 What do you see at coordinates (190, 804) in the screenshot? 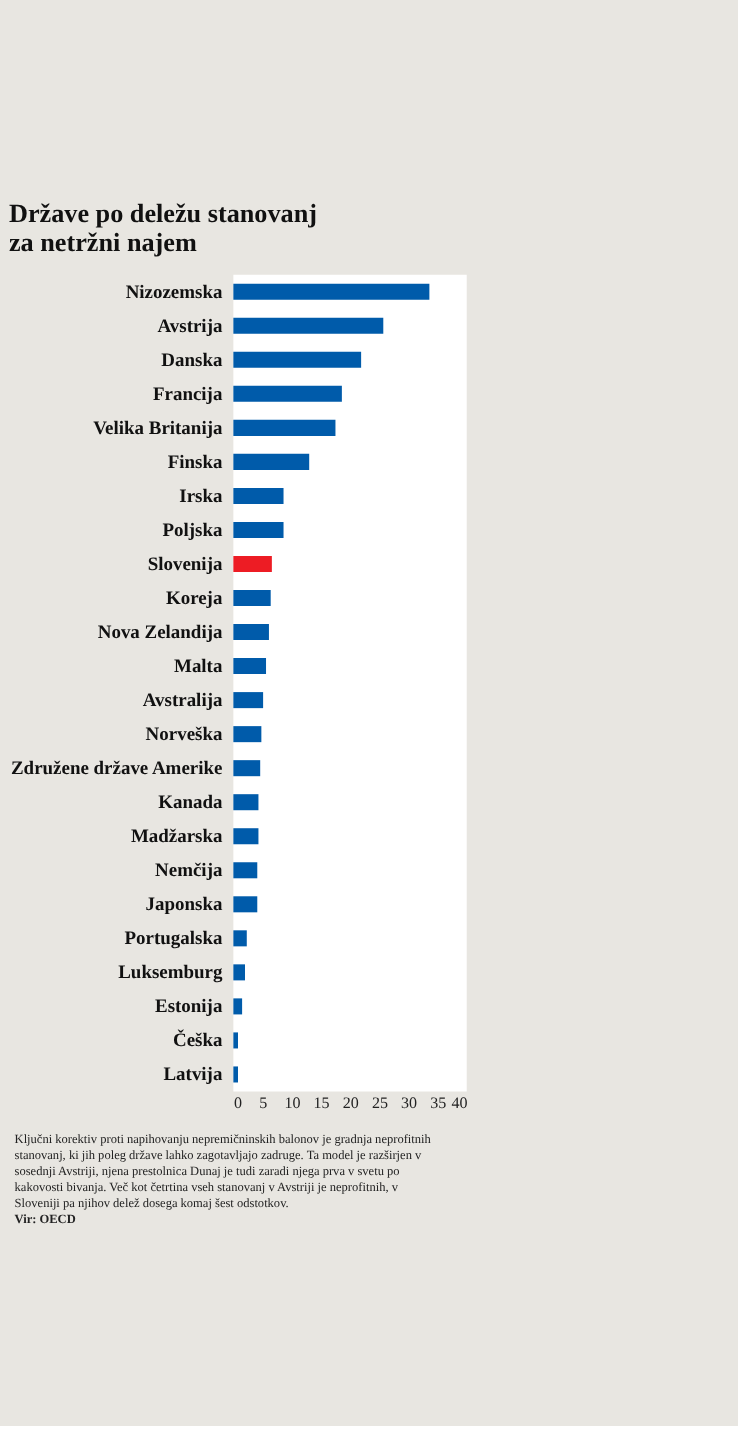
I see `y-tick-label: Kanada` at bounding box center [190, 804].